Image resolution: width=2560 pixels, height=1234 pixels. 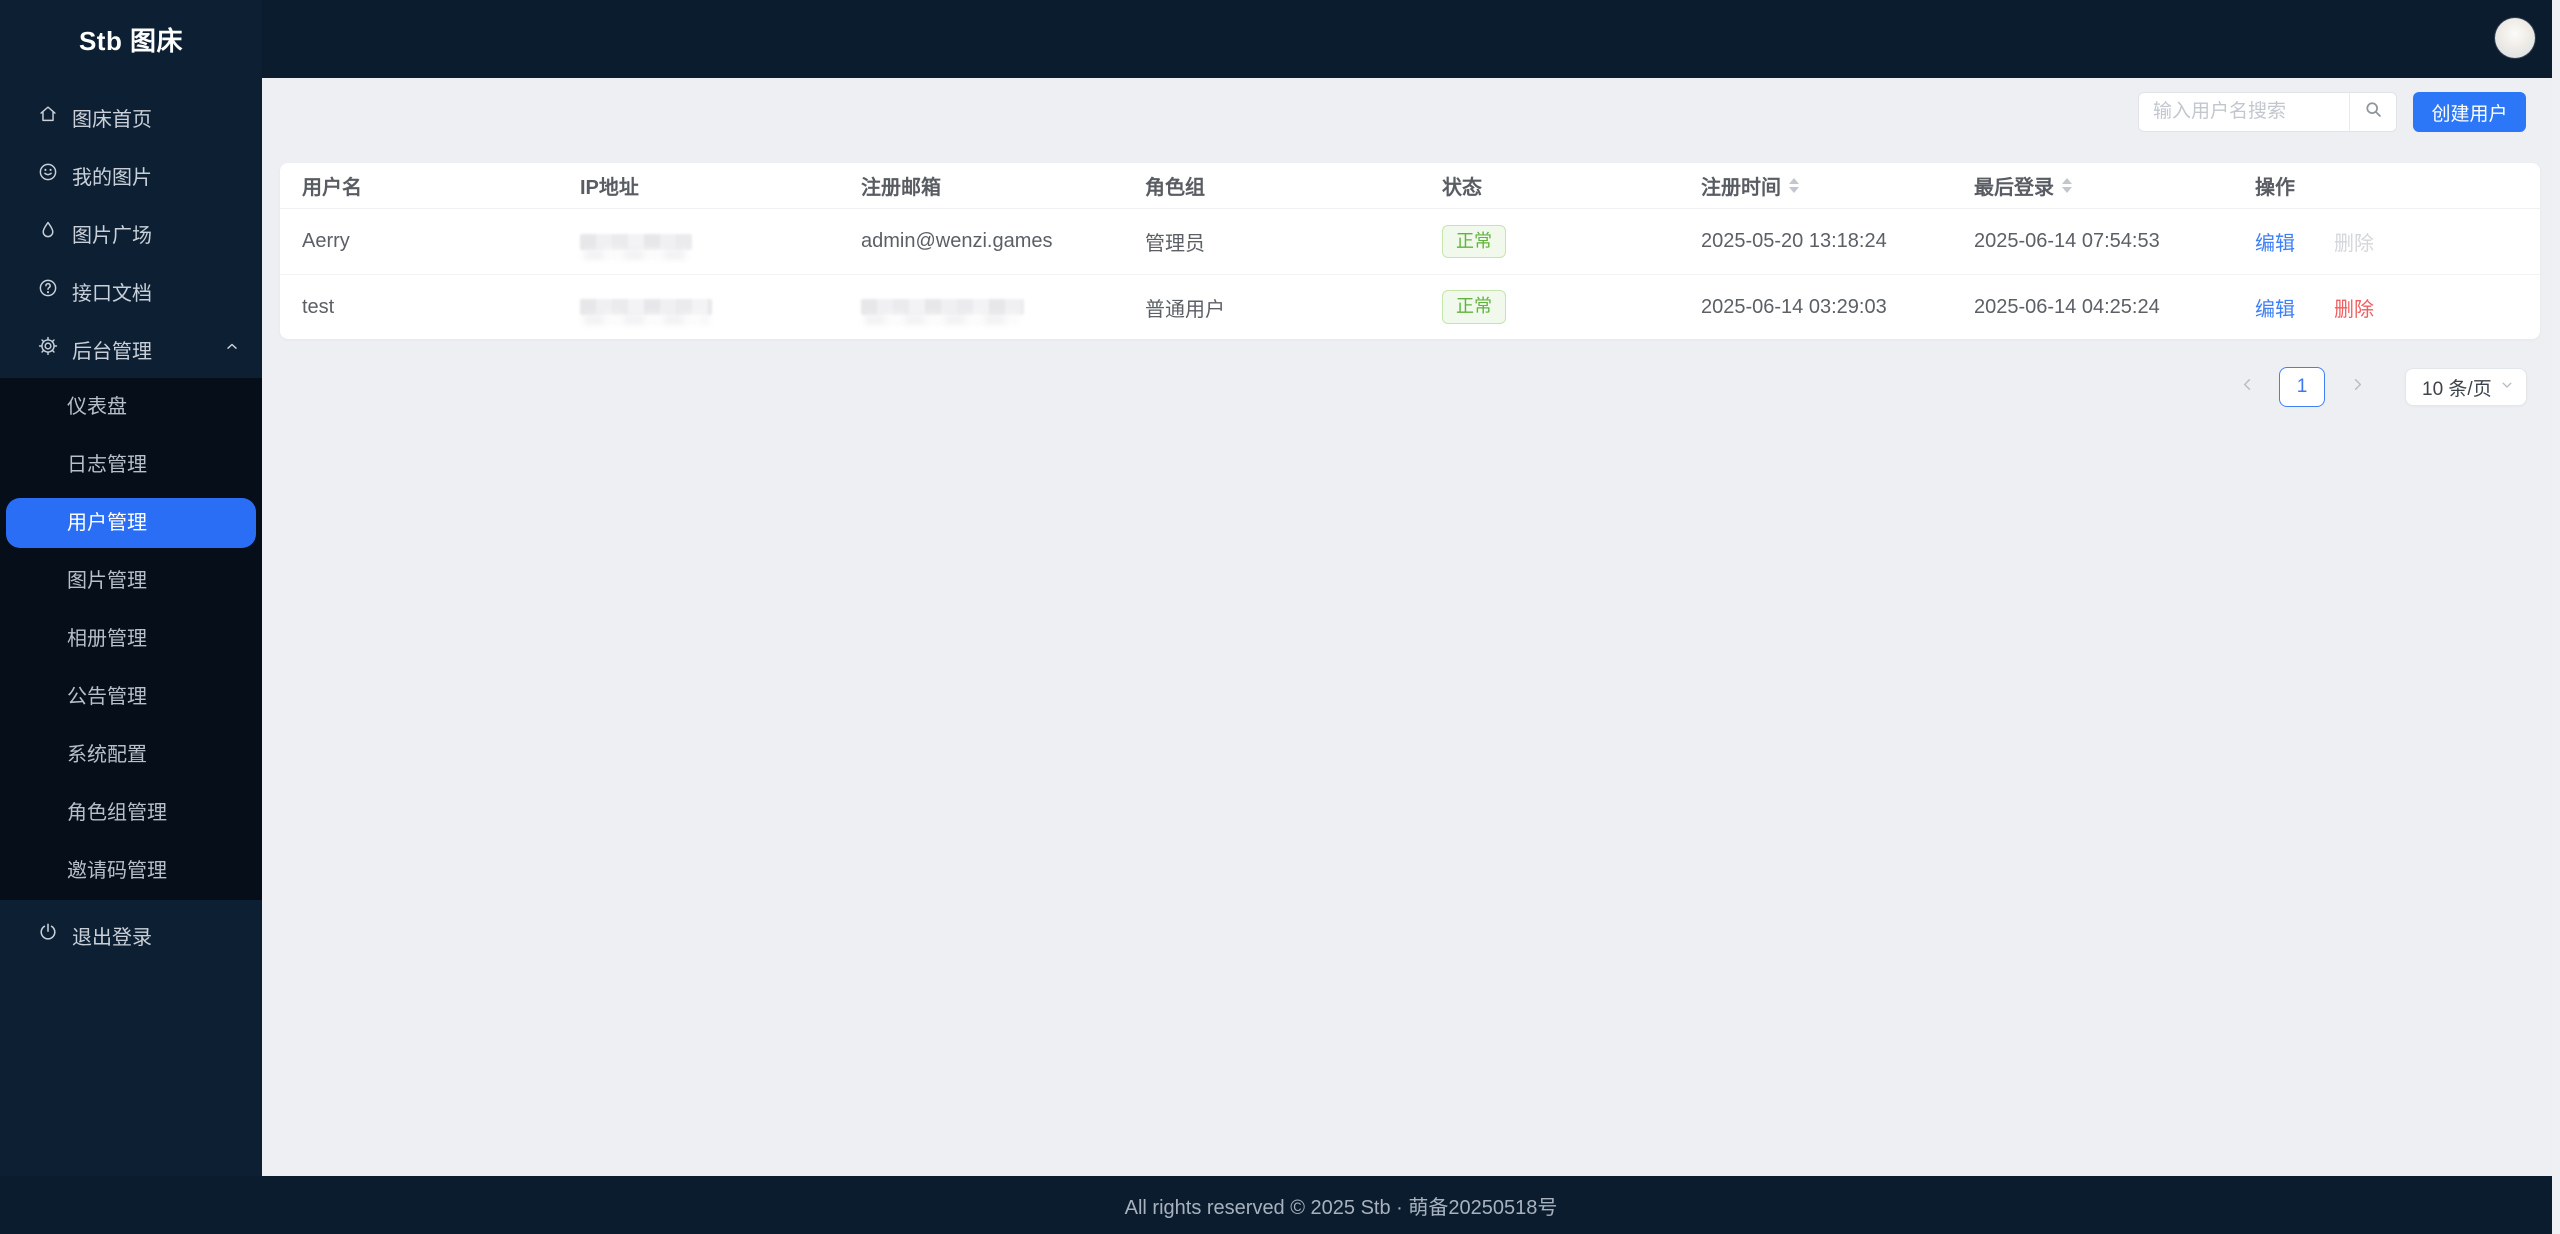 I want to click on submenu-item-albums: 相册管理, so click(x=107, y=639).